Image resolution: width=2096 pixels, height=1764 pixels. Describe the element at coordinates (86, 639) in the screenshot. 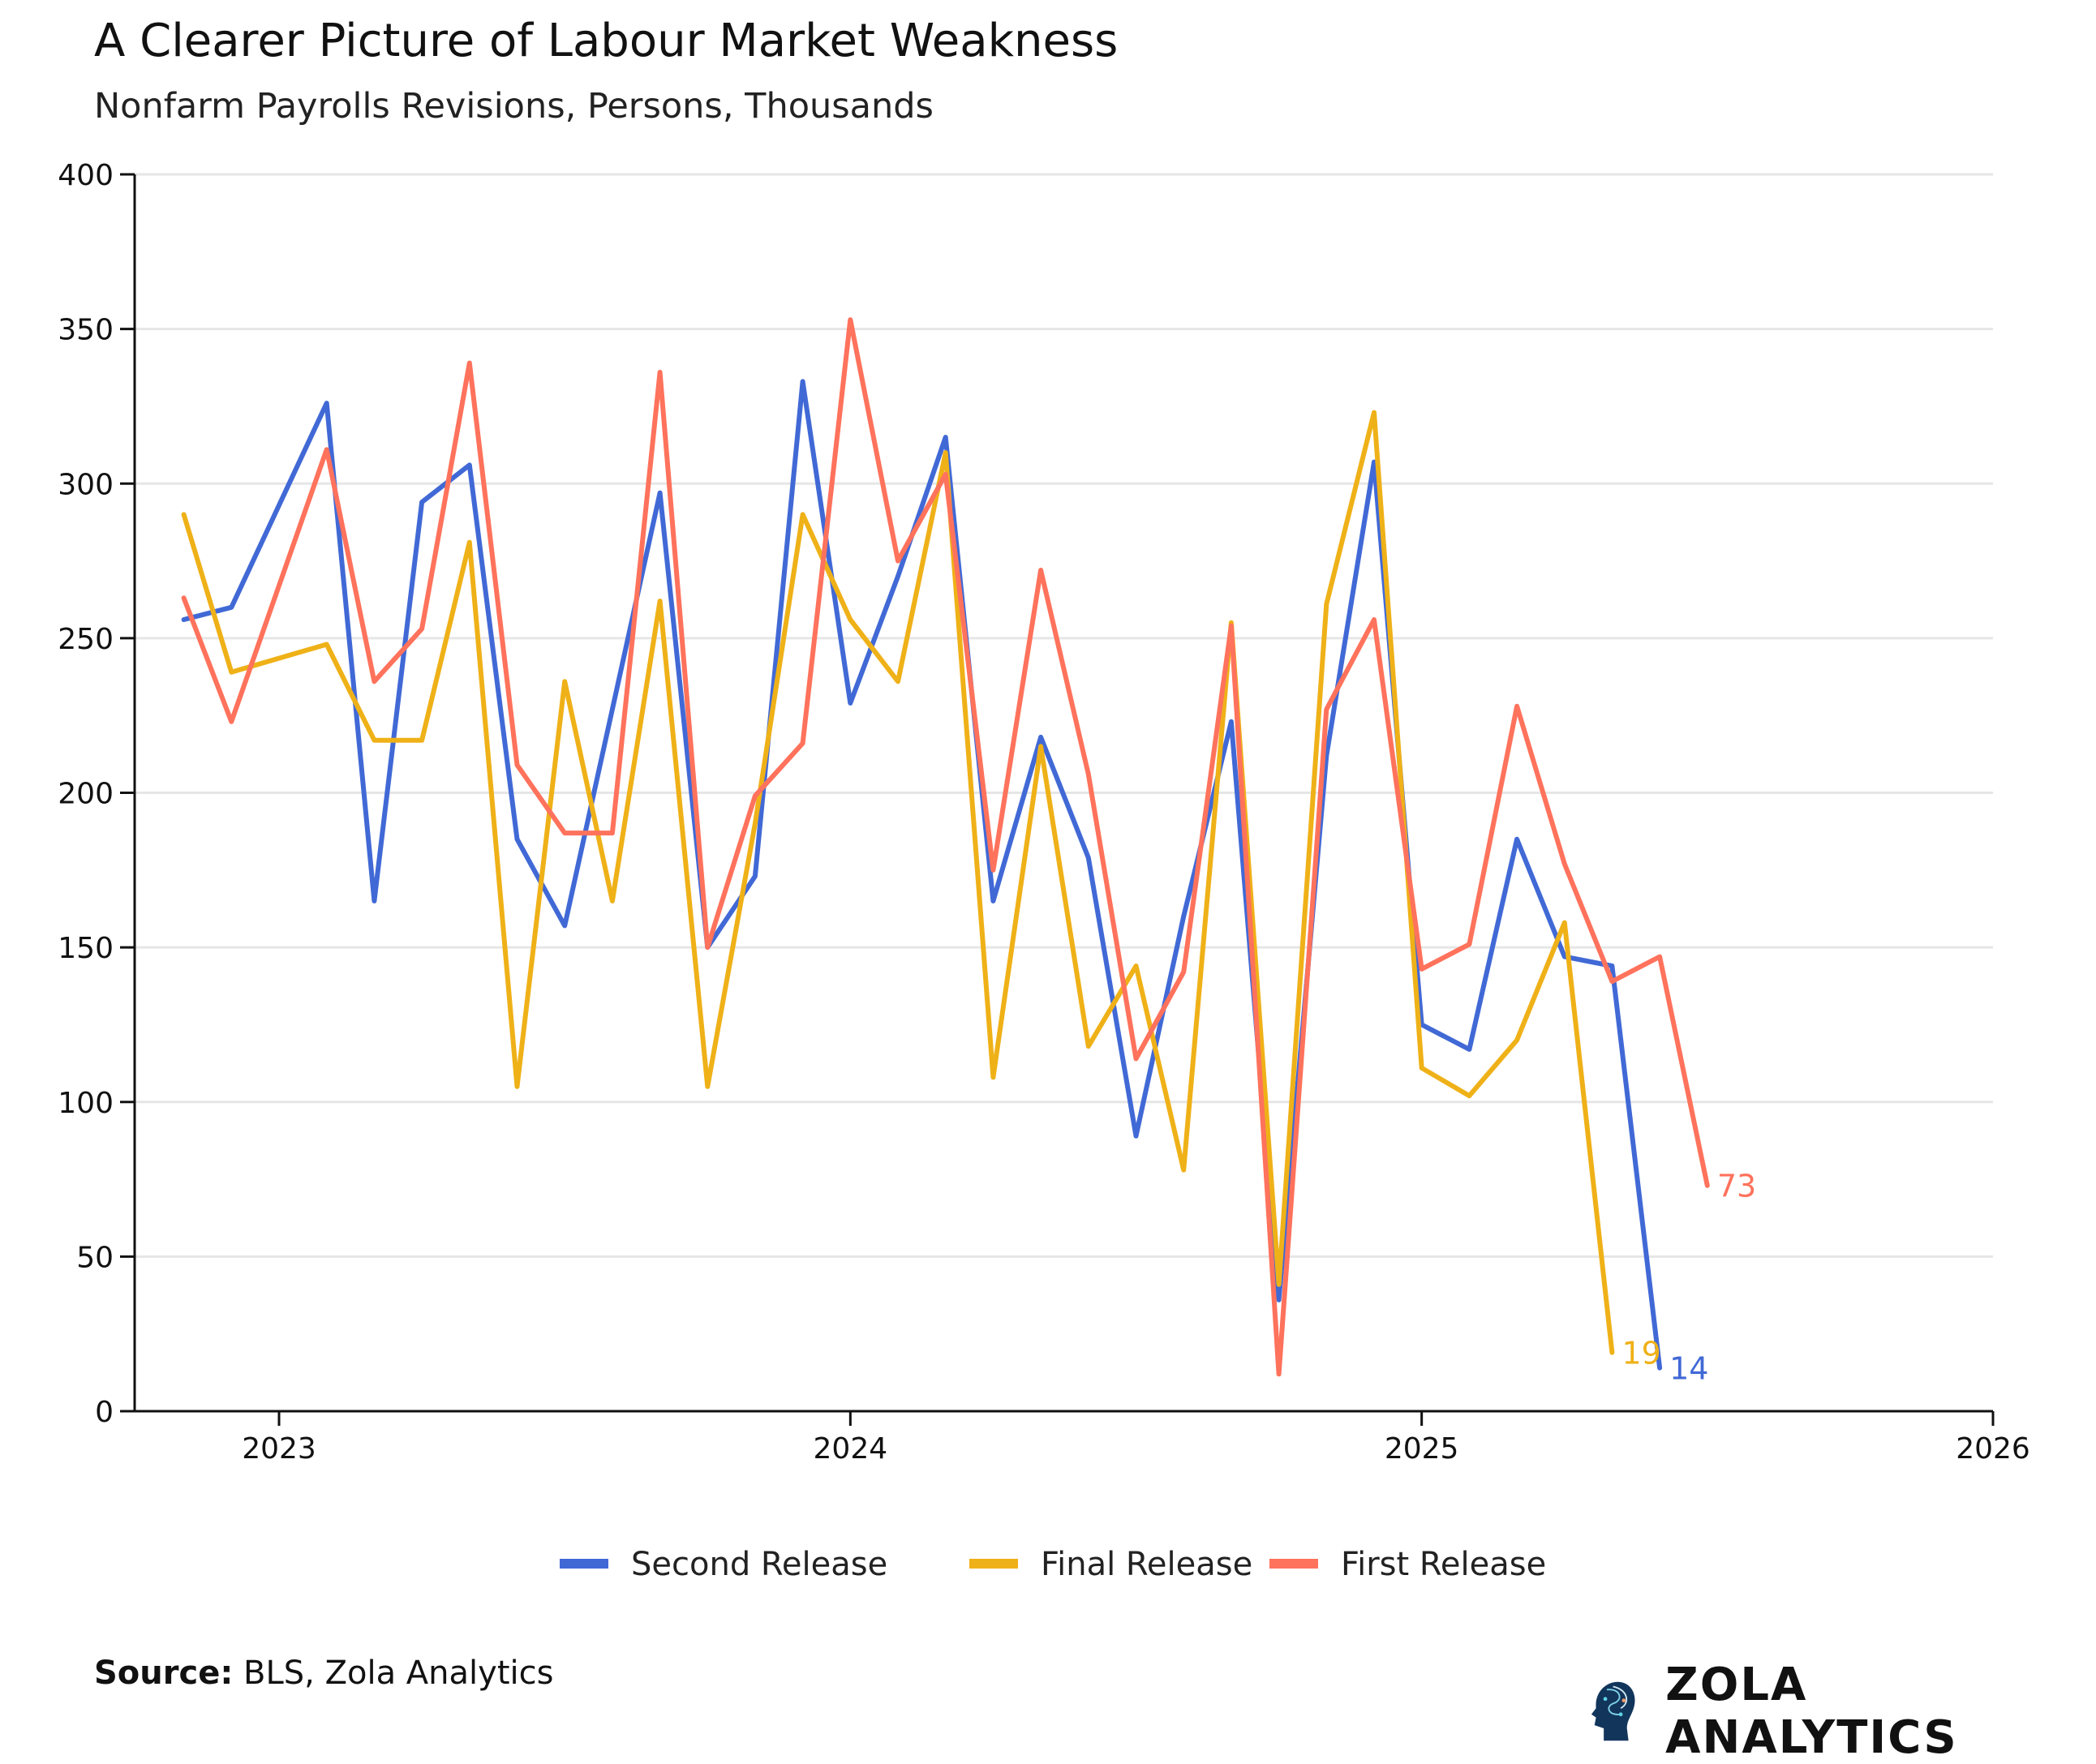

I see `y-tick-label: 250` at that location.